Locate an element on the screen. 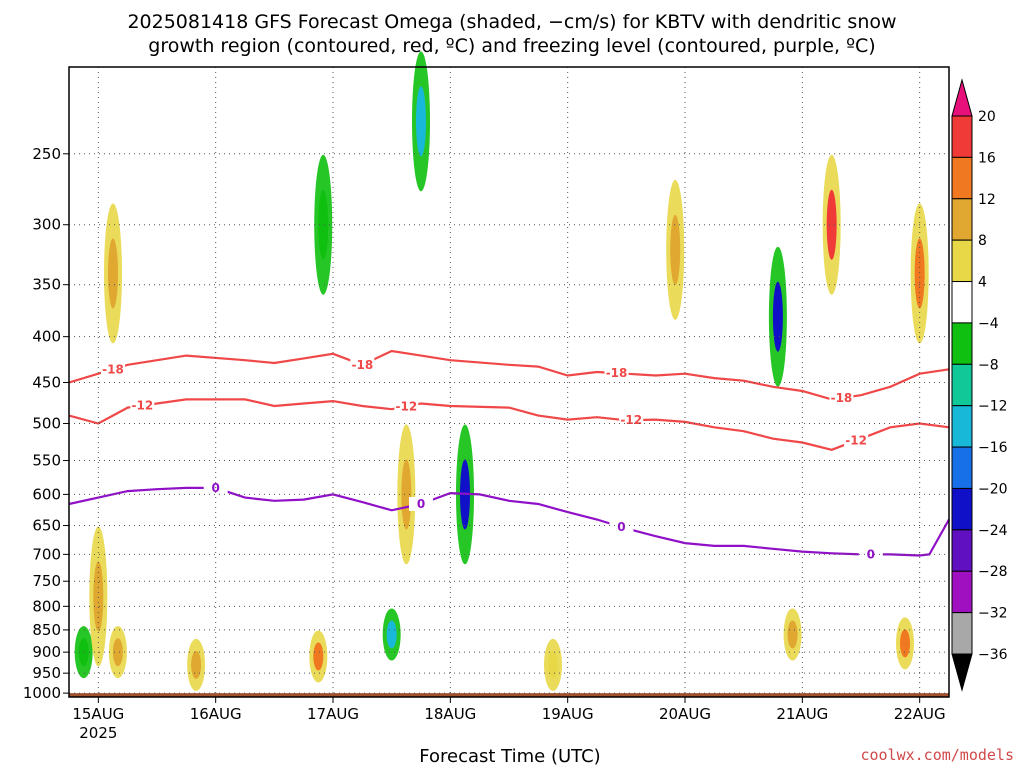 Image resolution: width=1024 pixels, height=768 pixels. y-tick-label: 900 is located at coordinates (46, 652).